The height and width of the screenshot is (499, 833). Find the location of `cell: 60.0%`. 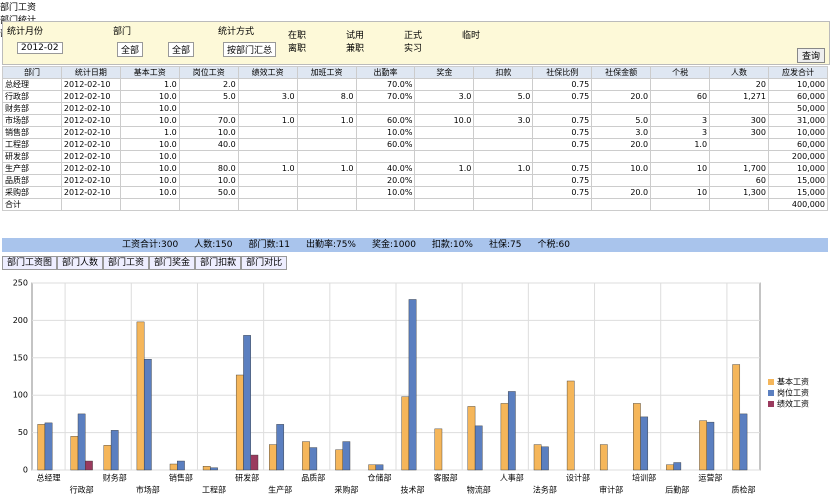

cell: 60.0% is located at coordinates (385, 120).